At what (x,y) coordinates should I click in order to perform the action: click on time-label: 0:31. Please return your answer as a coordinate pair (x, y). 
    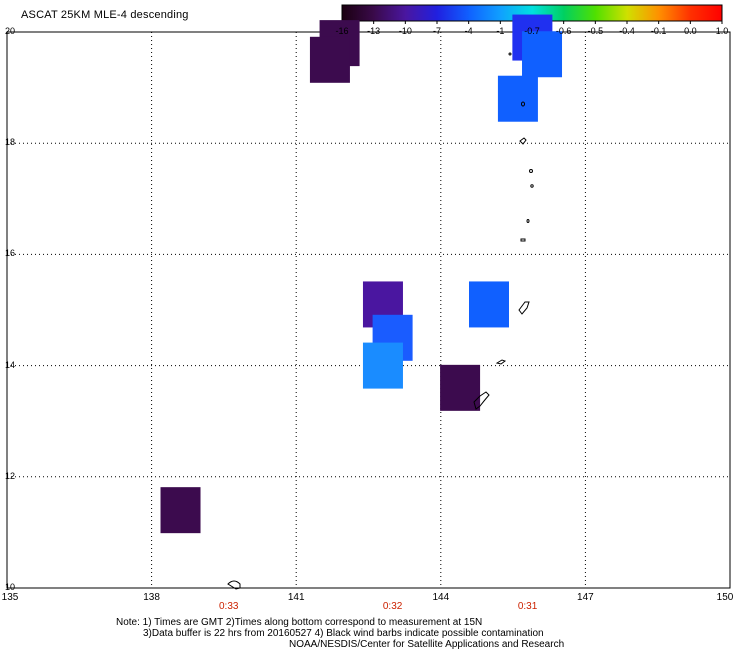
    Looking at the image, I should click on (527, 606).